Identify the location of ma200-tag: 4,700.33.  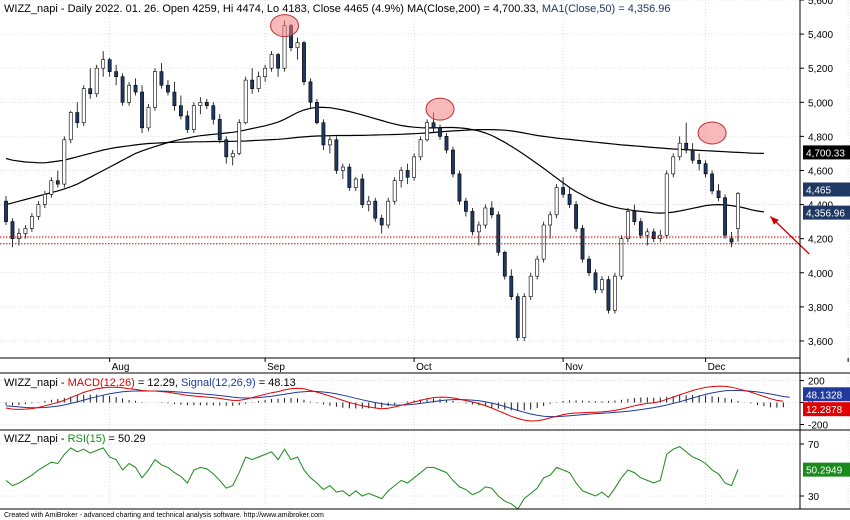
(825, 153).